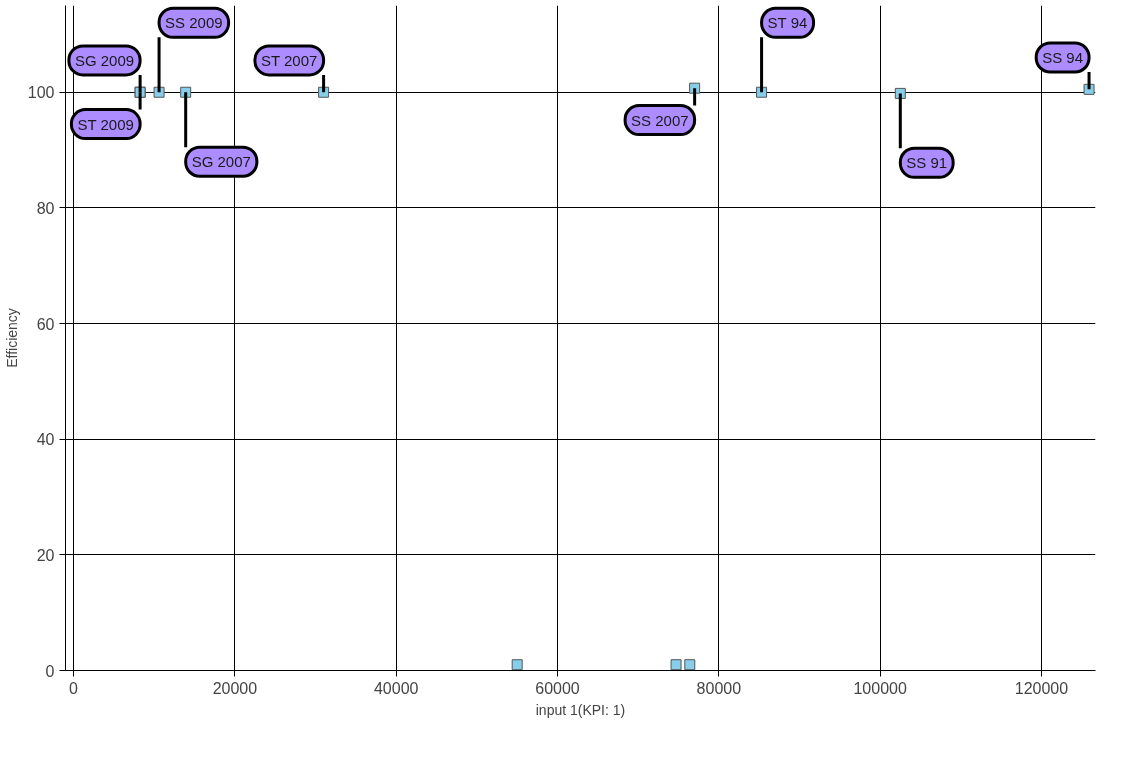 The height and width of the screenshot is (759, 1144). I want to click on annotation: SS 2007, so click(660, 120).